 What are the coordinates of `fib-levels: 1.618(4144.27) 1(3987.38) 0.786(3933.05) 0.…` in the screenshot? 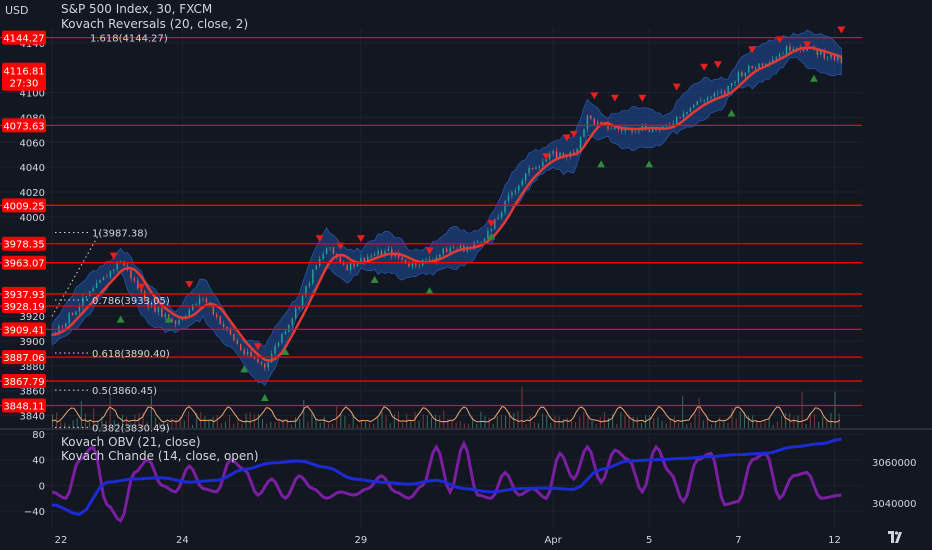 It's located at (110, 234).